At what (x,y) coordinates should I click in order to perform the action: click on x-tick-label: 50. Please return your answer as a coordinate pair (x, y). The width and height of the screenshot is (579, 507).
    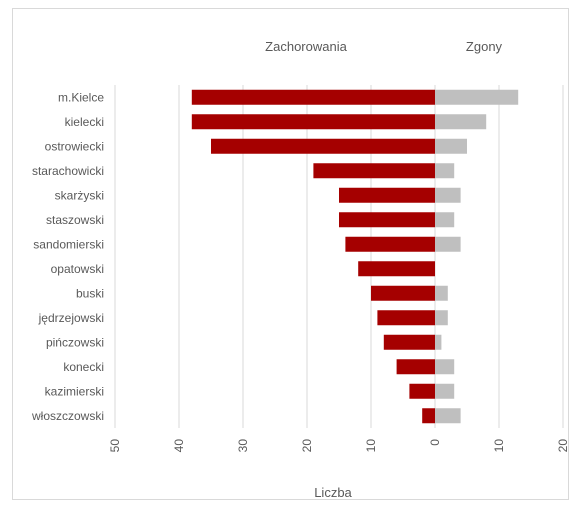
    Looking at the image, I should click on (115, 446).